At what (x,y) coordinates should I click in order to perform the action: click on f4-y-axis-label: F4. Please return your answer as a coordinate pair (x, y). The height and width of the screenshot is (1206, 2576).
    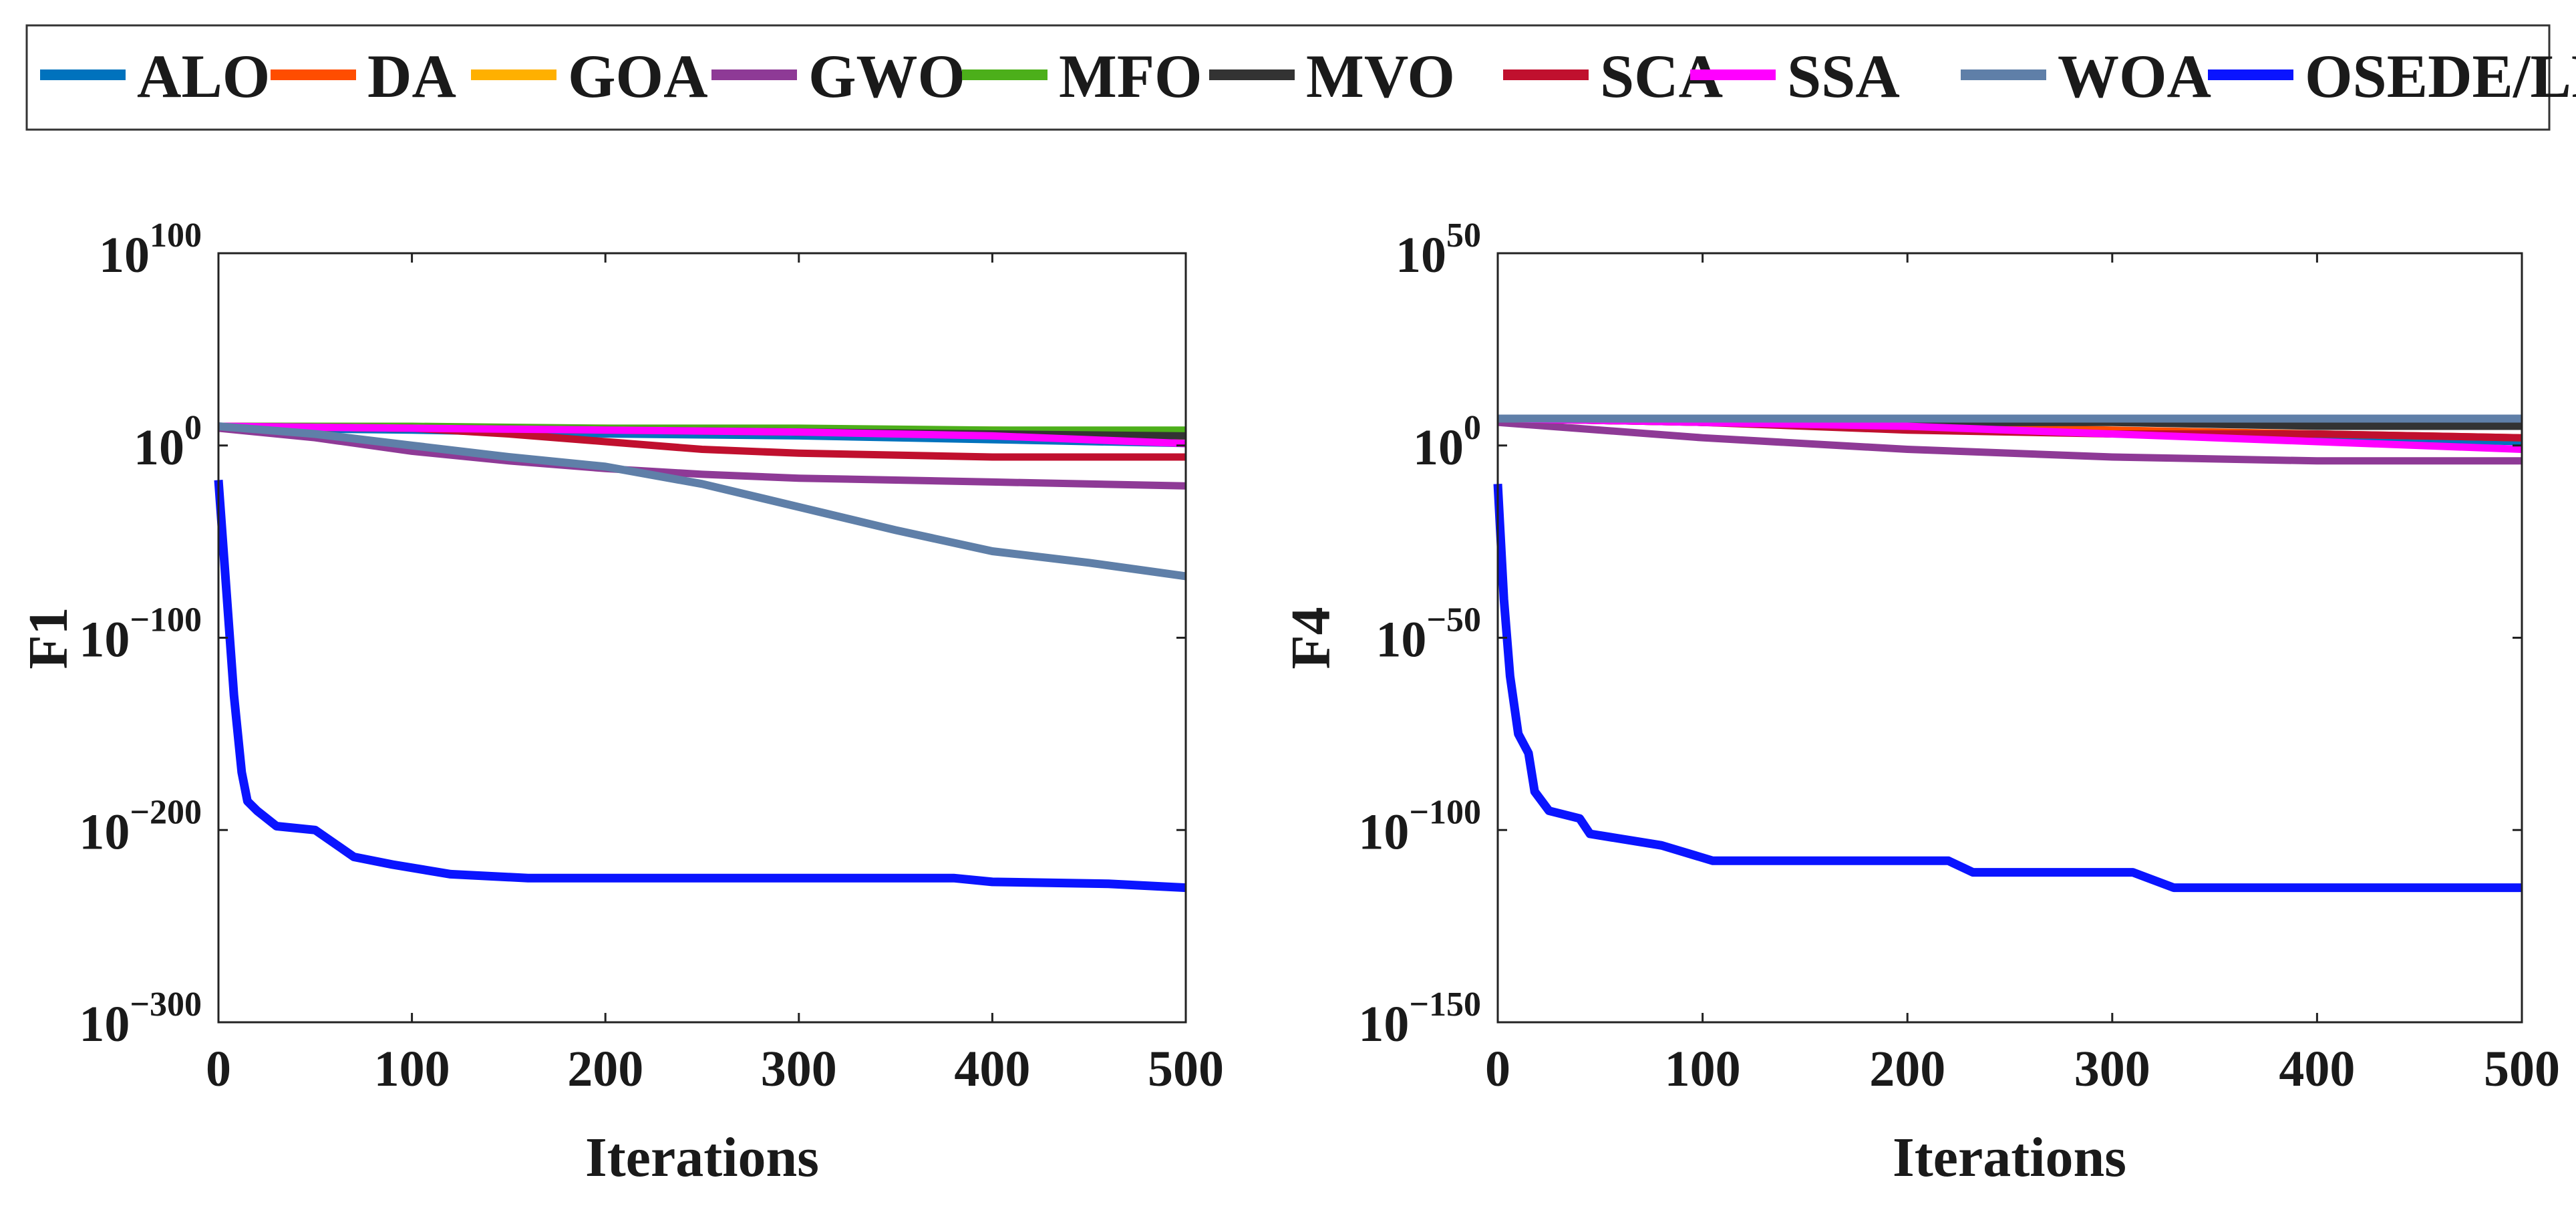
    Looking at the image, I should click on (1311, 638).